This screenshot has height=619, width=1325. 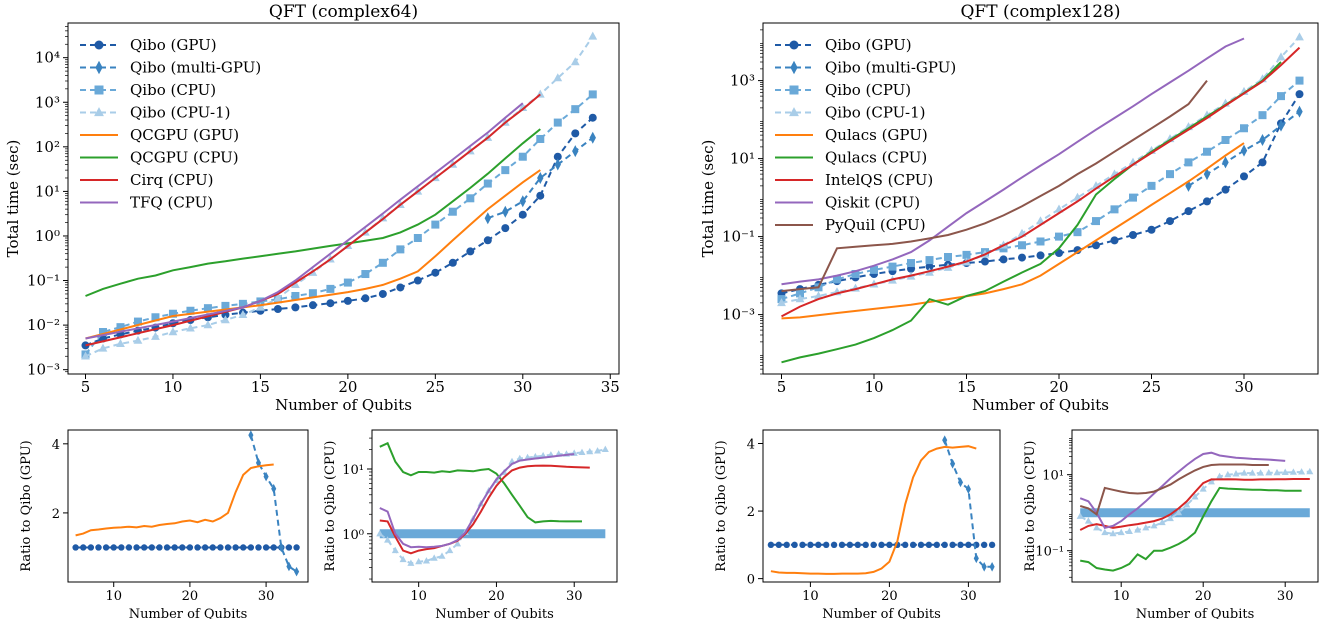 What do you see at coordinates (868, 90) in the screenshot?
I see `legend-entry: Qibo (CPU)` at bounding box center [868, 90].